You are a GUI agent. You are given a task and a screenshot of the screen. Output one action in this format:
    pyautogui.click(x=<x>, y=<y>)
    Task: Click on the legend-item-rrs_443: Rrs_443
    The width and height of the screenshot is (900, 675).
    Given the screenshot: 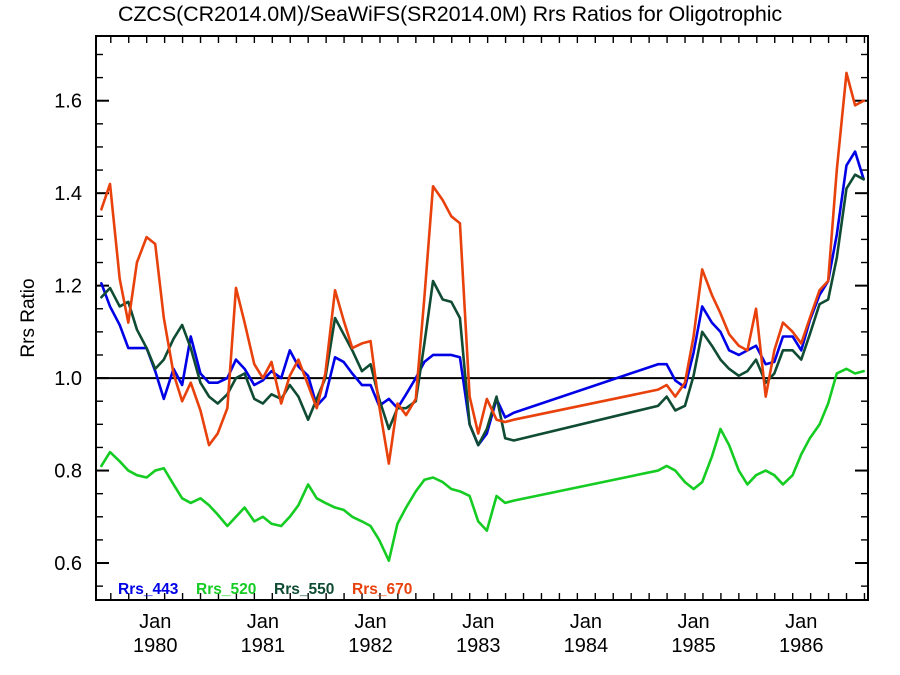 What is the action you would take?
    pyautogui.click(x=148, y=589)
    